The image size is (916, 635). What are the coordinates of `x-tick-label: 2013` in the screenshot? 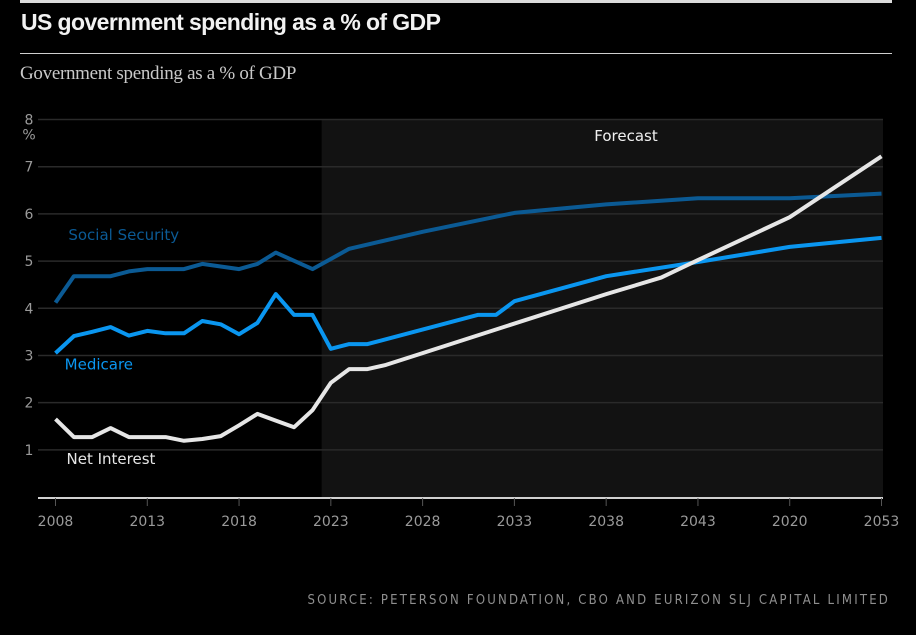 It's located at (147, 522).